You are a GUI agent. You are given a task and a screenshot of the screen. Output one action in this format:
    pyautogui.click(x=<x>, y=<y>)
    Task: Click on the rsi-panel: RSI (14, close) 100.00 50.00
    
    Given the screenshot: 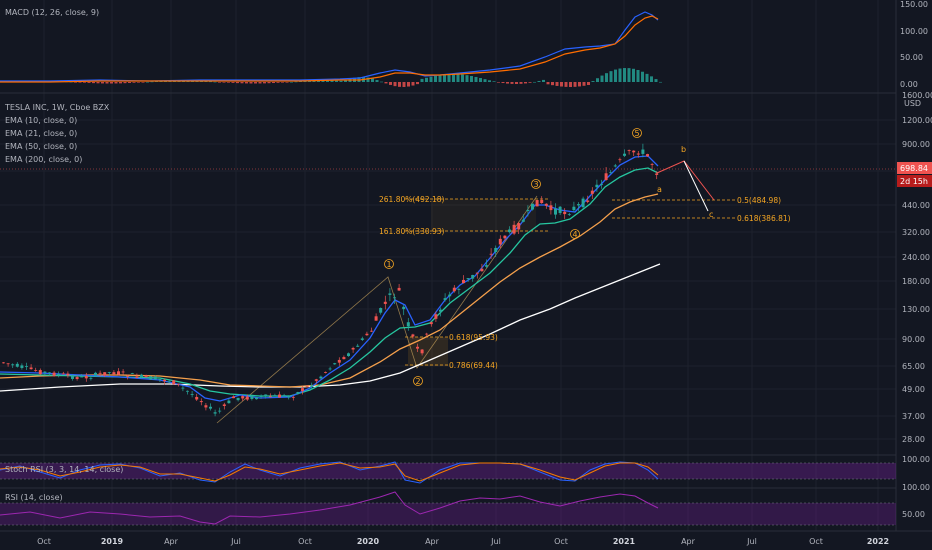 What is the action you would take?
    pyautogui.click(x=465, y=504)
    